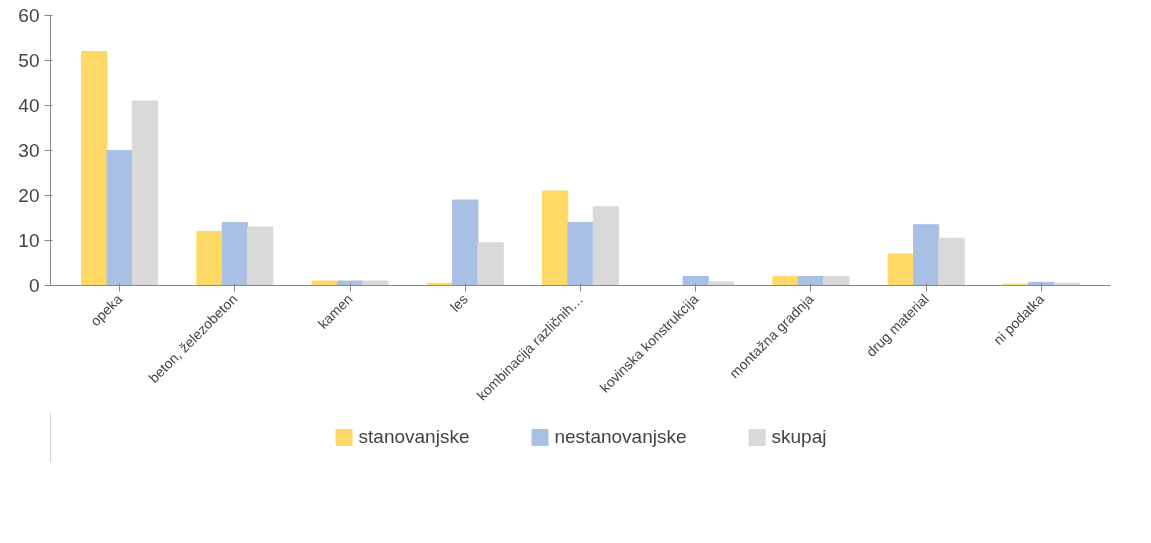 The width and height of the screenshot is (1151, 543). What do you see at coordinates (29, 150) in the screenshot?
I see `y-tick-label: 30` at bounding box center [29, 150].